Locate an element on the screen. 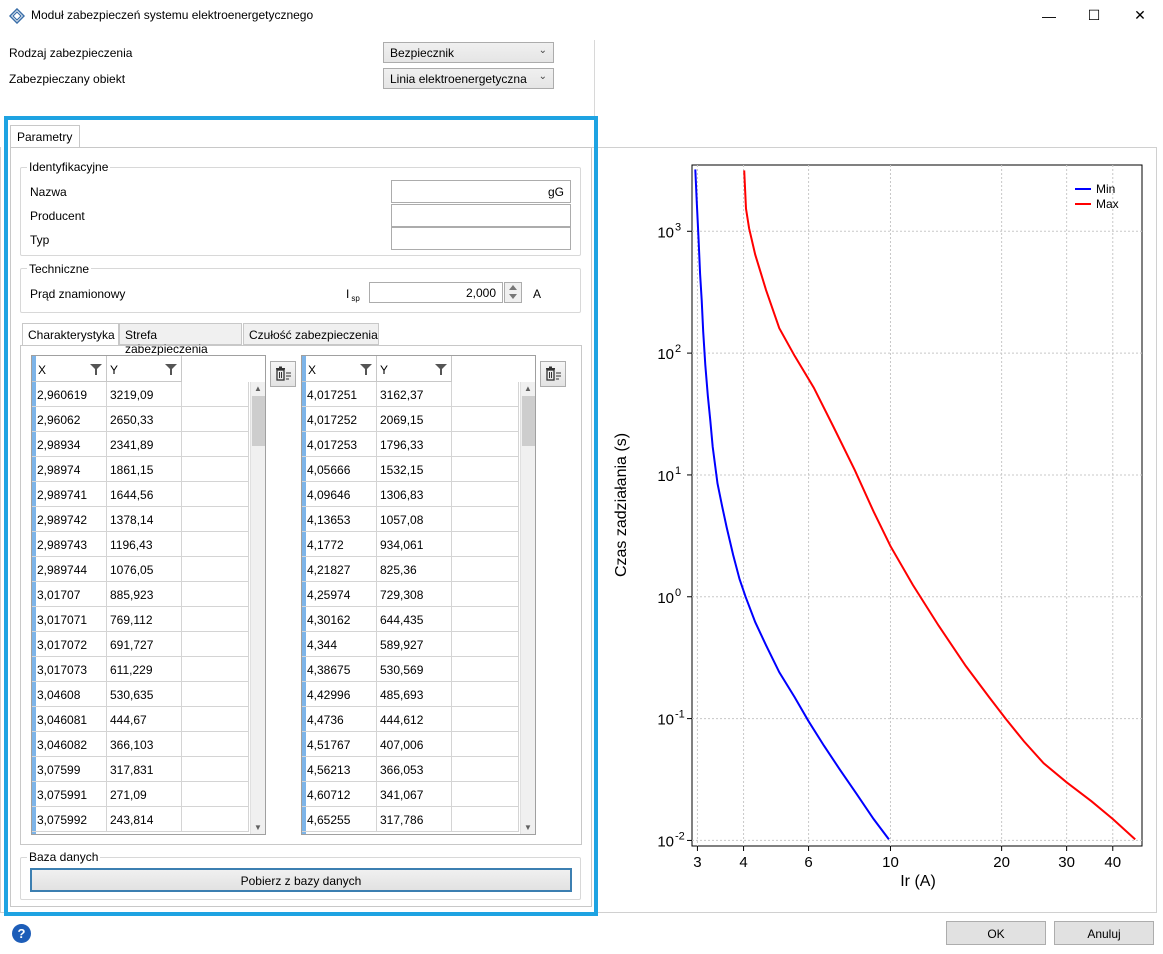  cancel-button: Anuluj is located at coordinates (1104, 933).